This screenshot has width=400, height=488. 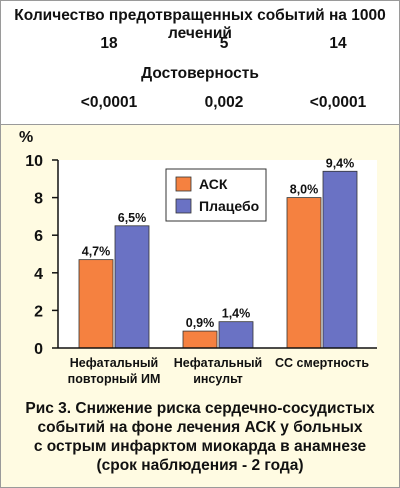 I want to click on y-tick-label: 2, so click(x=38, y=311).